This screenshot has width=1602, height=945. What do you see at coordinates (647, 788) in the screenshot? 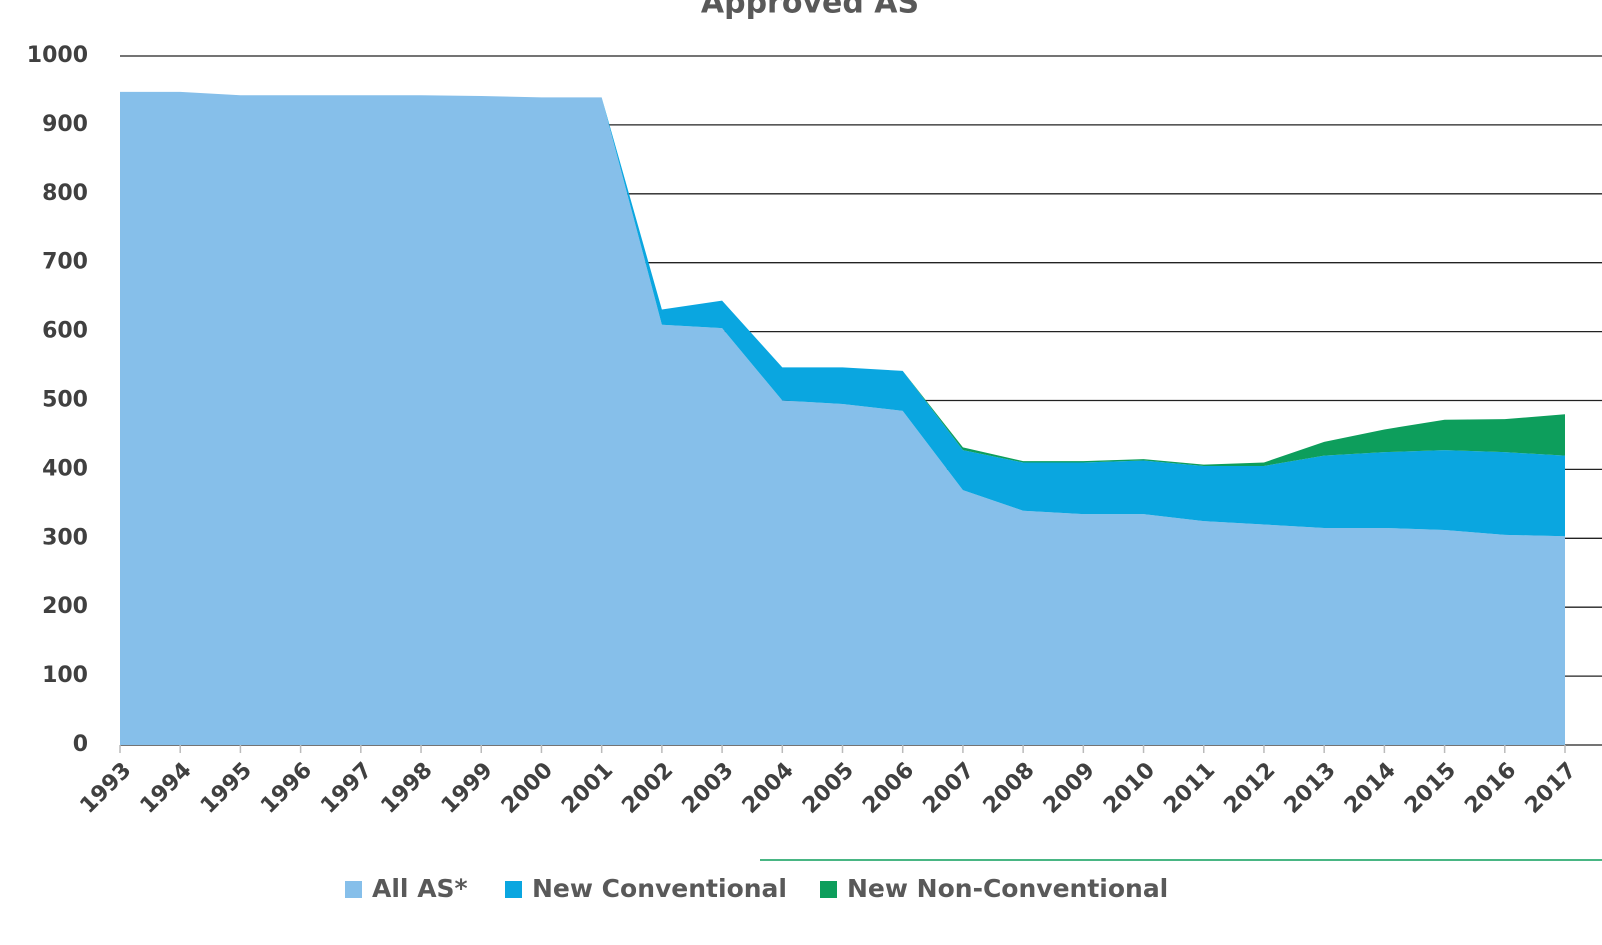
I see `x-tick-label: 2002` at bounding box center [647, 788].